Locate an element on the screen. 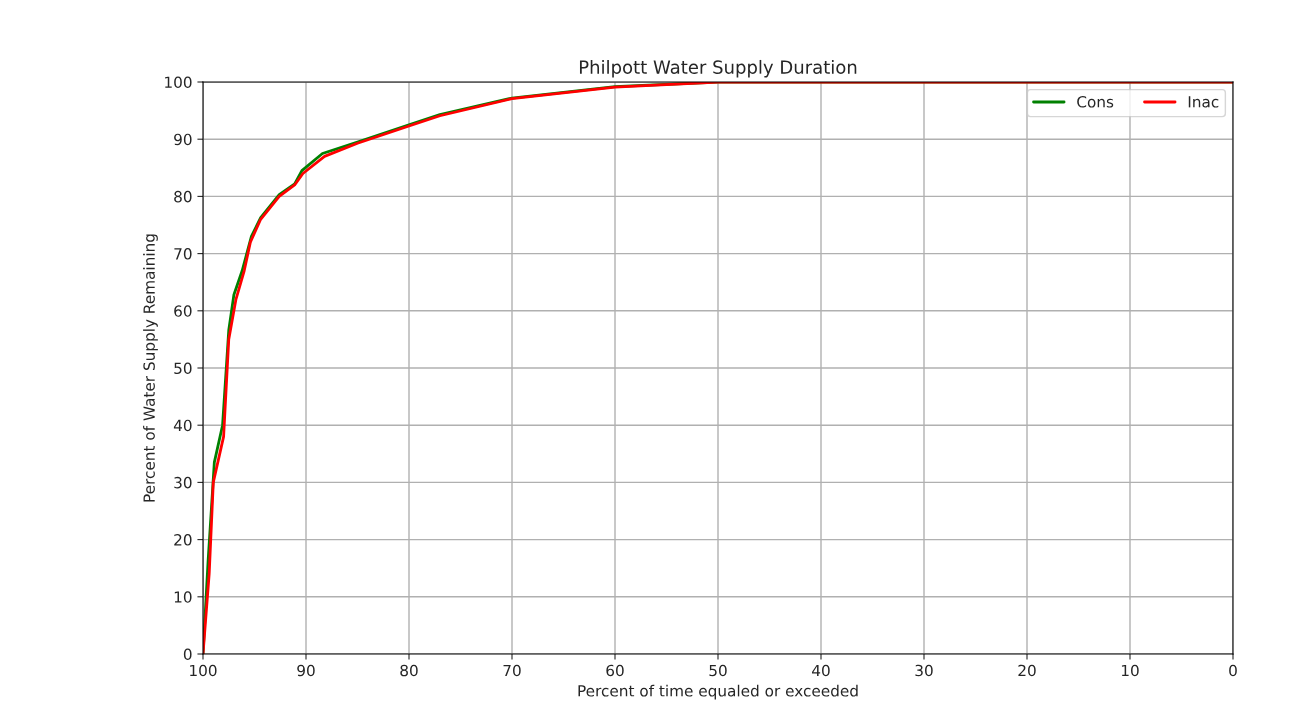  chart-title: Philpott Water Supply Duration is located at coordinates (718, 68).